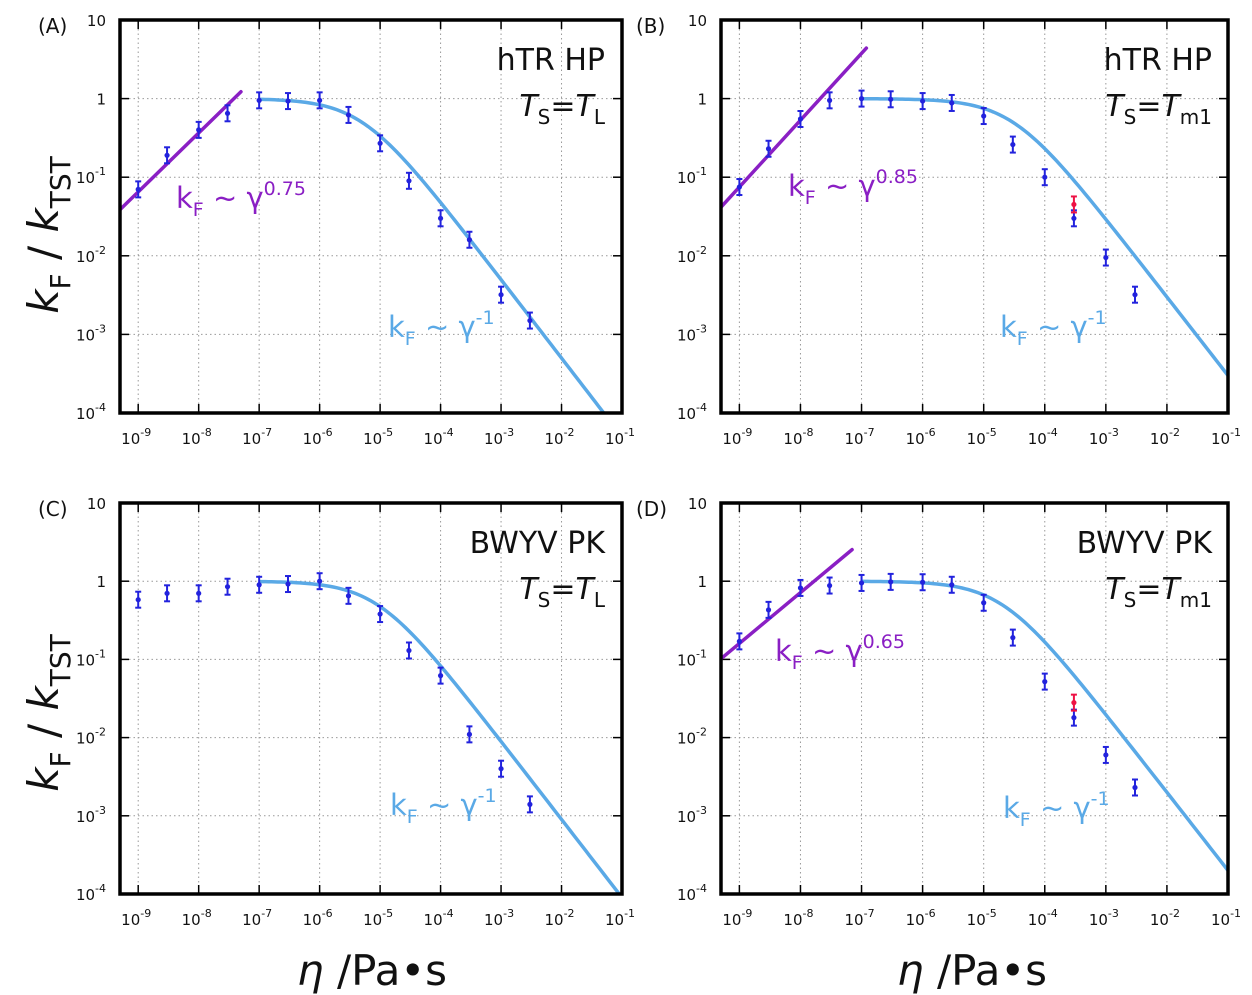 This screenshot has height=995, width=1252. Describe the element at coordinates (443, 806) in the screenshot. I see `annotation-high-viscosity: kF ~ γ-1` at that location.